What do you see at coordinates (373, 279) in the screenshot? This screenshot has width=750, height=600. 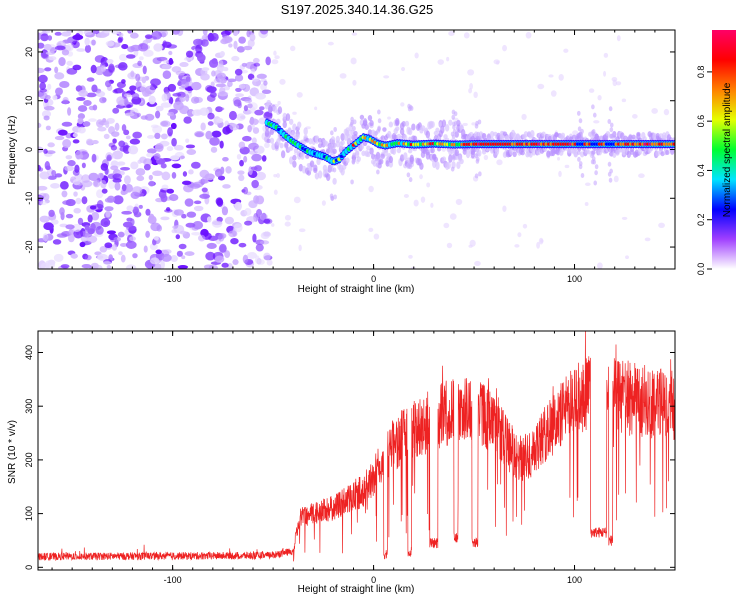 I see `x-tick-label: 0` at bounding box center [373, 279].